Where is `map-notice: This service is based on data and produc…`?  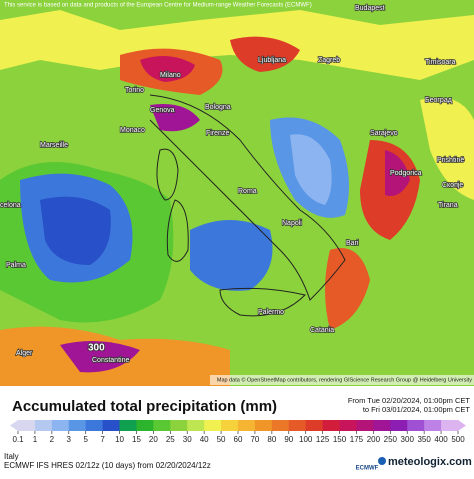
map-notice: This service is based on data and produc… is located at coordinates (158, 6).